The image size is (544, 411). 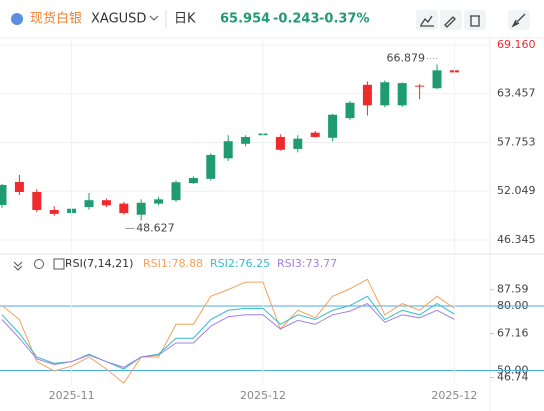 I want to click on toolbar, so click(x=473, y=20).